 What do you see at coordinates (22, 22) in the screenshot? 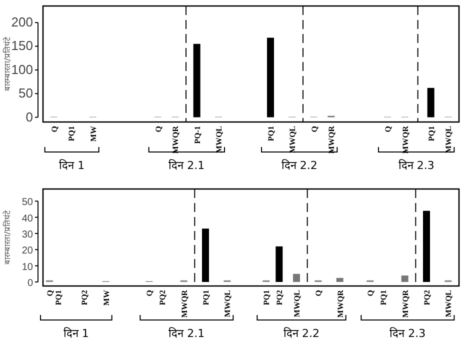
I see `y-tick-label: 200` at bounding box center [22, 22].